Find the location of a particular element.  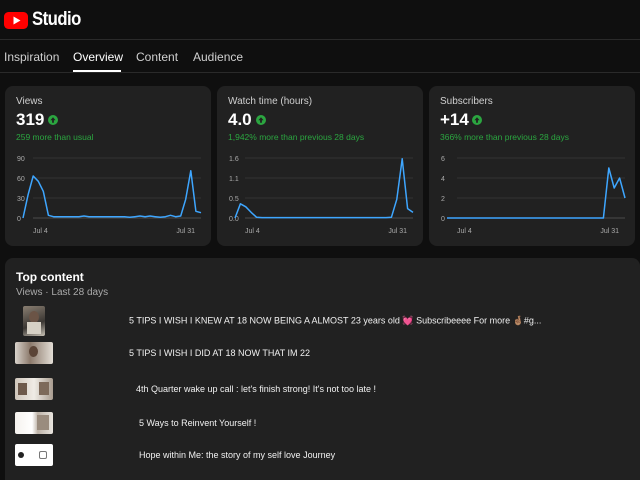

card-value: 4.0 is located at coordinates (240, 119).